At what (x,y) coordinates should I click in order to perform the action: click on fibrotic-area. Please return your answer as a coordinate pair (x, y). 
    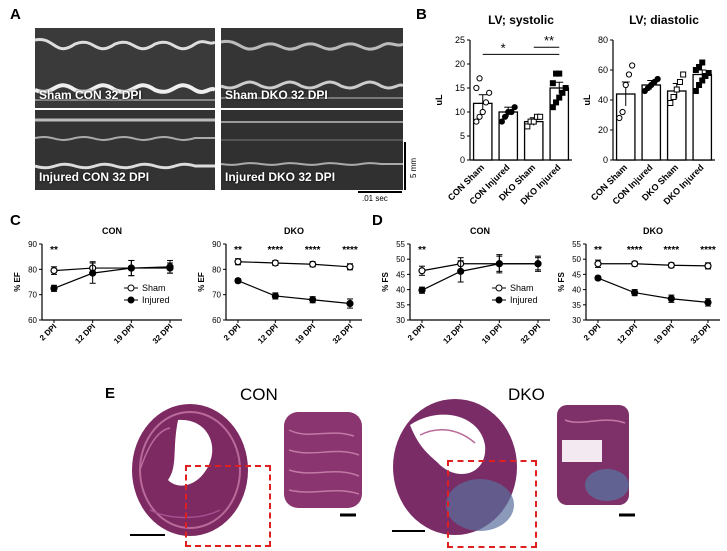
    Looking at the image, I should click on (480, 505).